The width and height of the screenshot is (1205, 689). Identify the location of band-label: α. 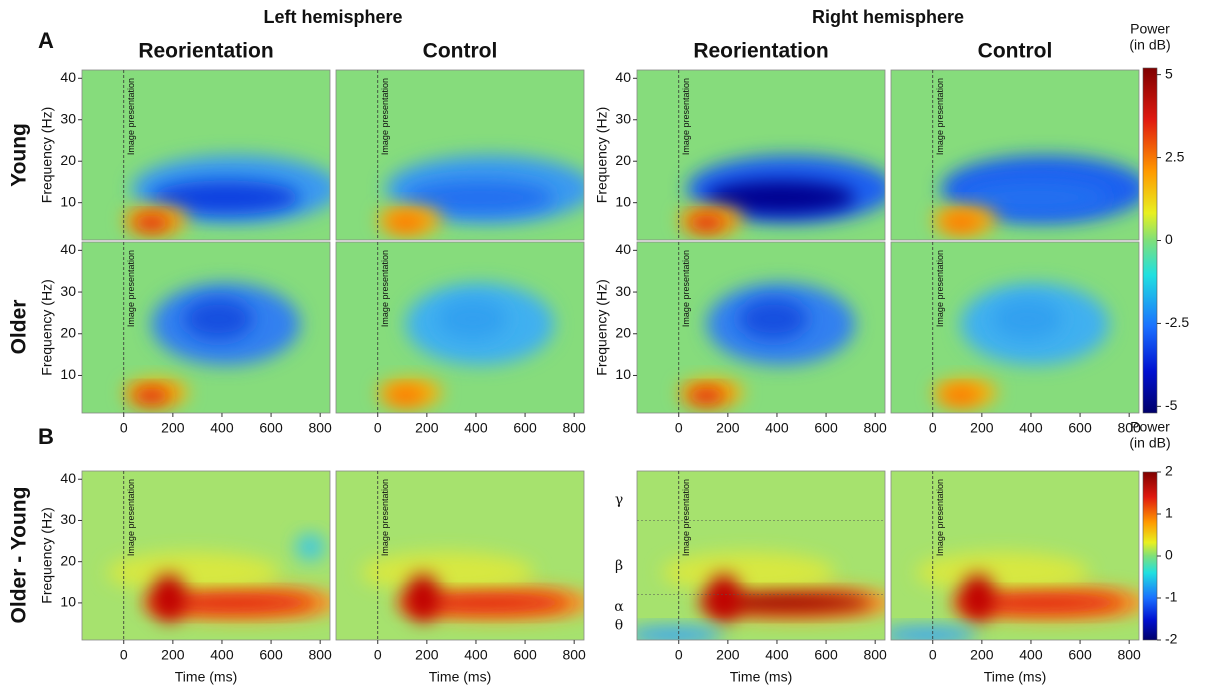
(619, 607).